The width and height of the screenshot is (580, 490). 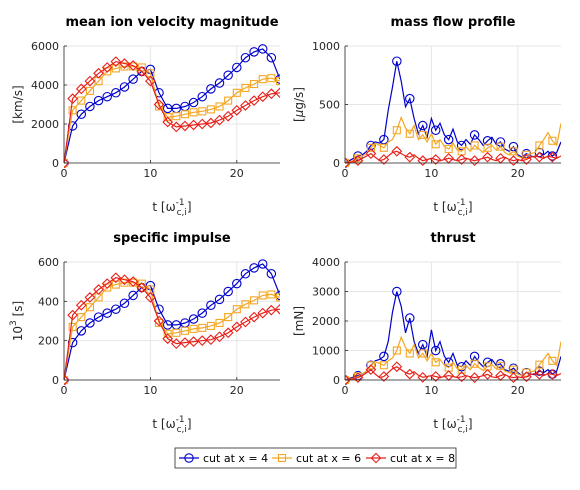 What do you see at coordinates (422, 458) in the screenshot?
I see `legend-label: cut at x = 8` at bounding box center [422, 458].